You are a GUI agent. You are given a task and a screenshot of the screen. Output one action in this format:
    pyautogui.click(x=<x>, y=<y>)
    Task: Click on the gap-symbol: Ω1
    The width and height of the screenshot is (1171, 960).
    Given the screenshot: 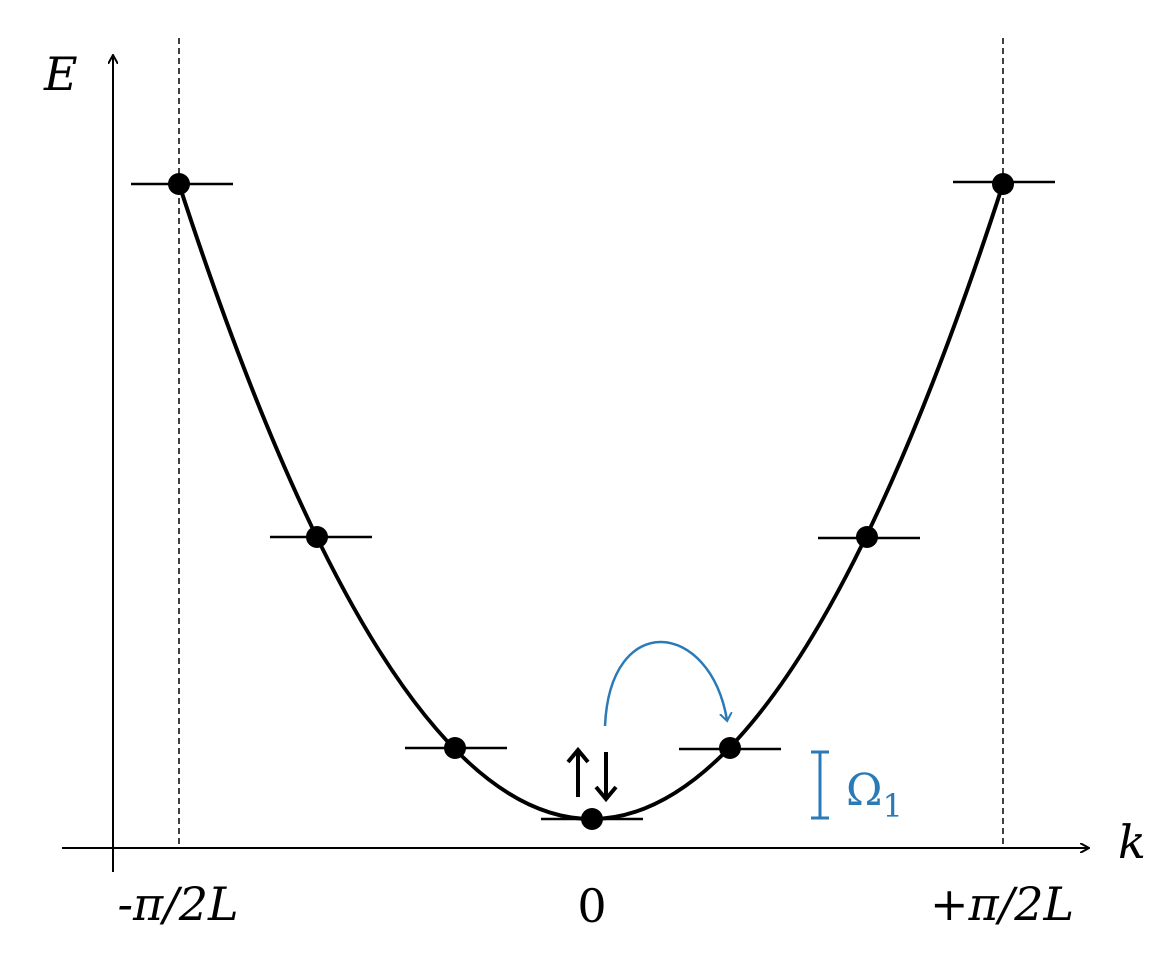 What is the action you would take?
    pyautogui.click(x=874, y=795)
    